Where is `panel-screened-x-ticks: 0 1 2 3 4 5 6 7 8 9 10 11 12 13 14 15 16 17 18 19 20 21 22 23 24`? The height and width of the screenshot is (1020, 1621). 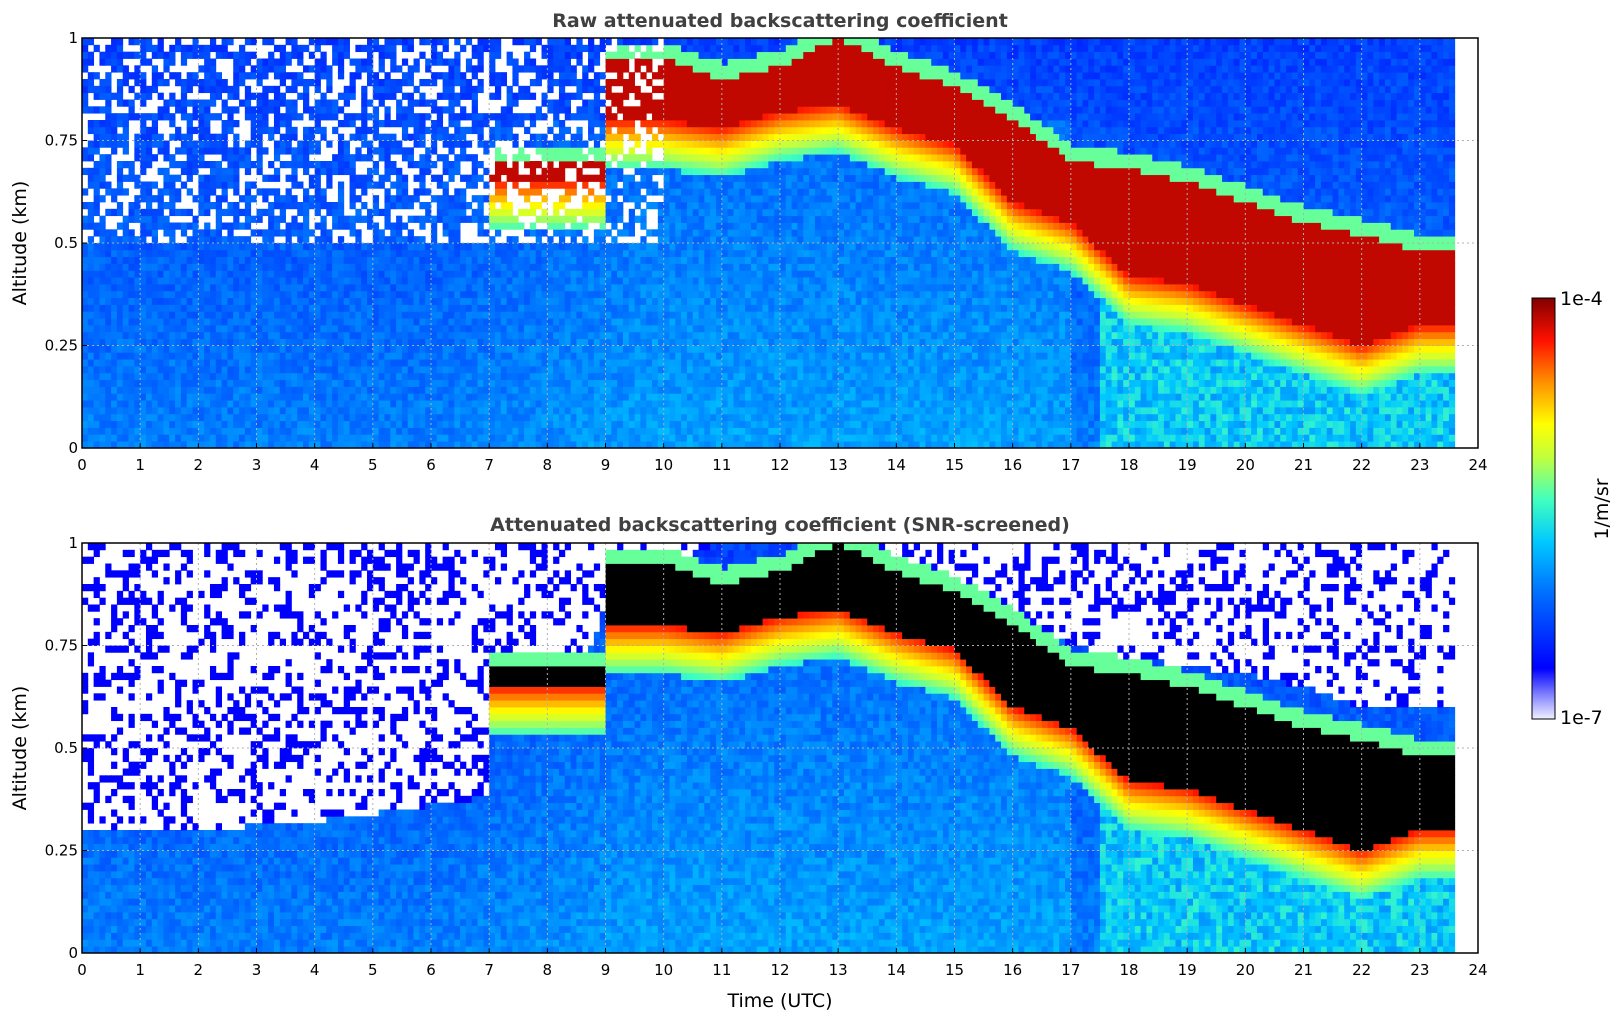
panel-screened-x-ticks: 0 1 2 3 4 5 6 7 8 9 10 11 12 13 14 15 16 17 18 19 20 21 22 23 24 is located at coordinates (782, 963).